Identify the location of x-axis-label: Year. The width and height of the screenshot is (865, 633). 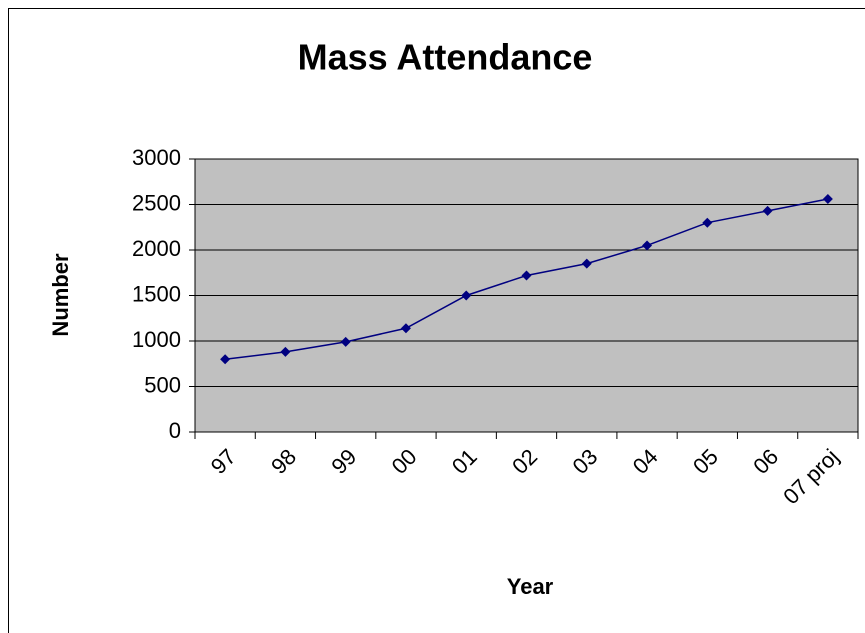
(530, 586).